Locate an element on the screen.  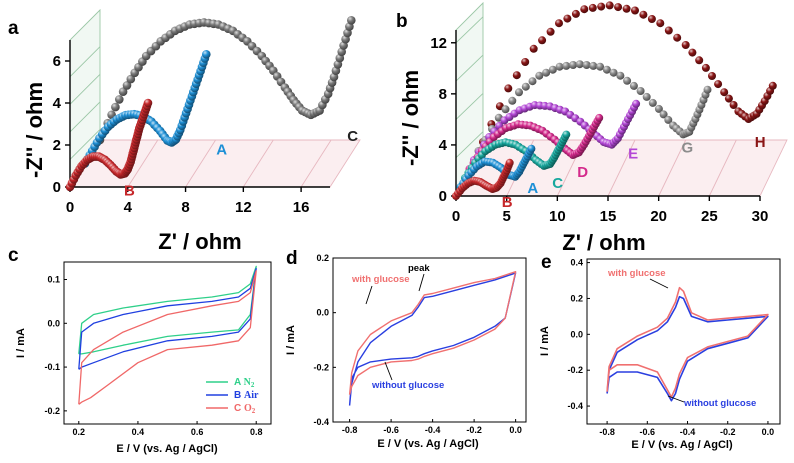
panel-e-frame is located at coordinates (683, 341).